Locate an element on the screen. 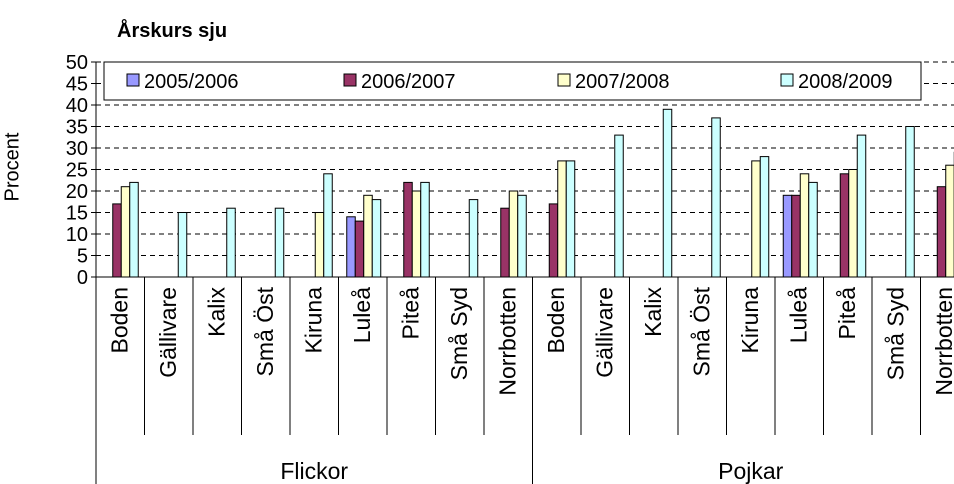  y-tick-label: 20 is located at coordinates (77, 192).